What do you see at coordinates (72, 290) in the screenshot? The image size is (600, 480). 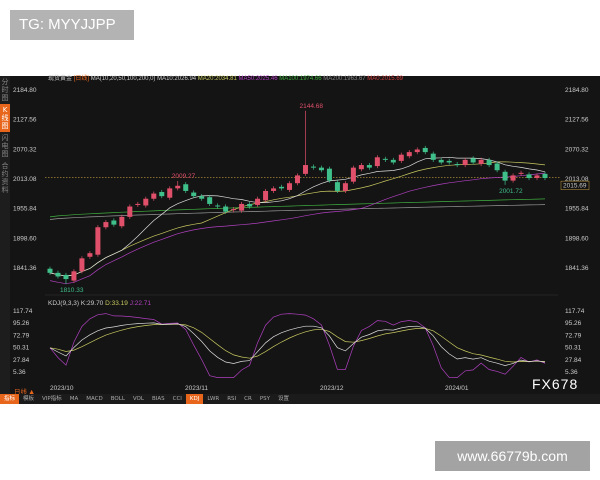 I see `price-annotation: 1810.33` at bounding box center [72, 290].